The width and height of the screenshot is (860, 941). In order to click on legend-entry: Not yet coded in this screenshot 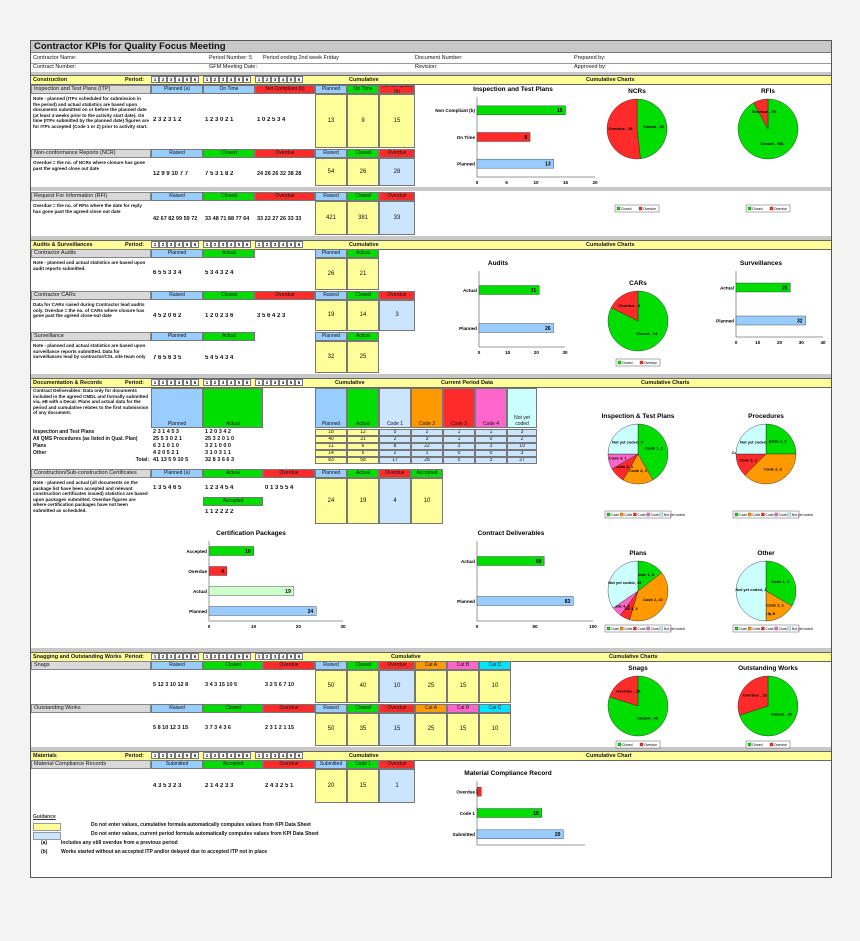, I will do `click(674, 629)`.